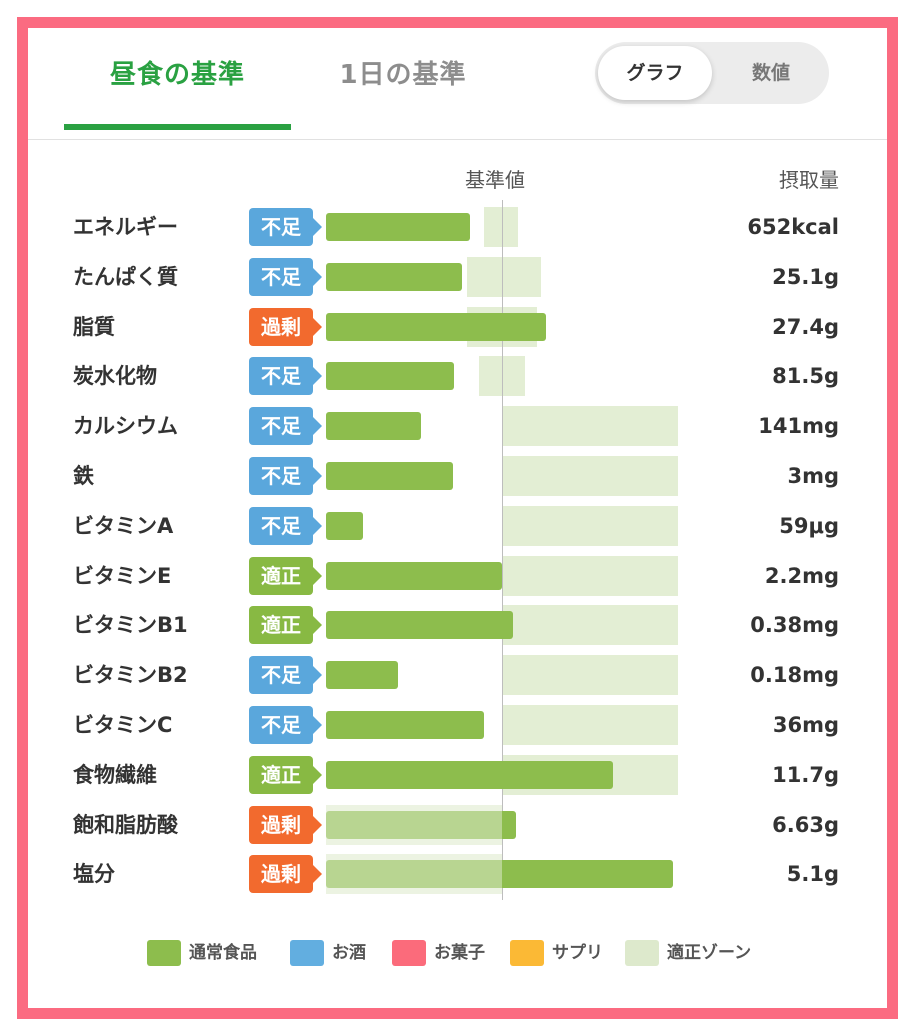 This screenshot has width=903, height=1024. What do you see at coordinates (793, 227) in the screenshot?
I see `intake-value: 652kcal` at bounding box center [793, 227].